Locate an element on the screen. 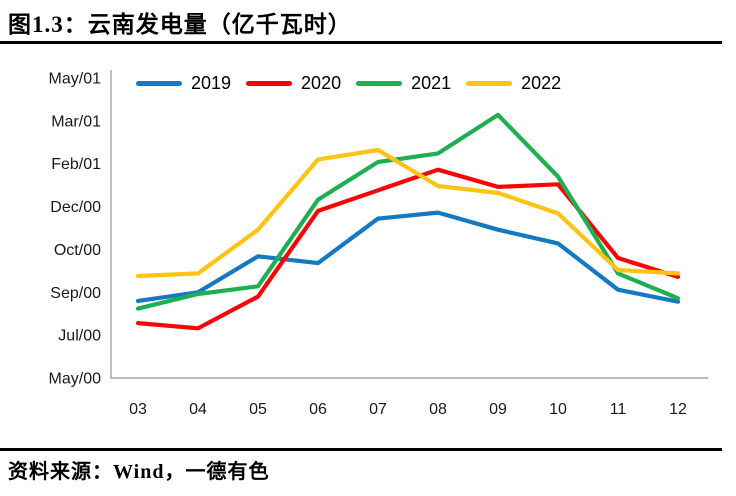 This screenshot has width=736, height=496. legend-item-2019: 2019 is located at coordinates (183, 83).